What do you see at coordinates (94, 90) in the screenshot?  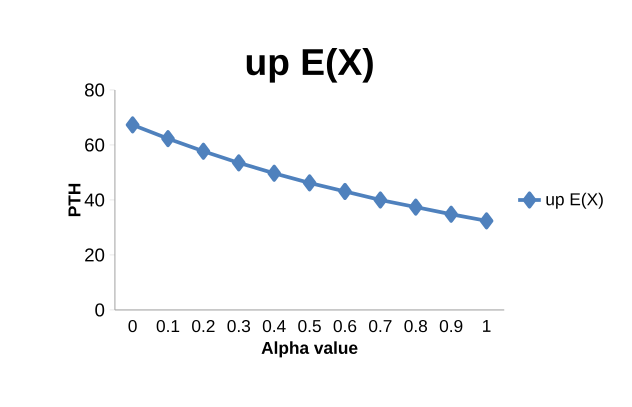 I see `y-tick-label: 80` at bounding box center [94, 90].